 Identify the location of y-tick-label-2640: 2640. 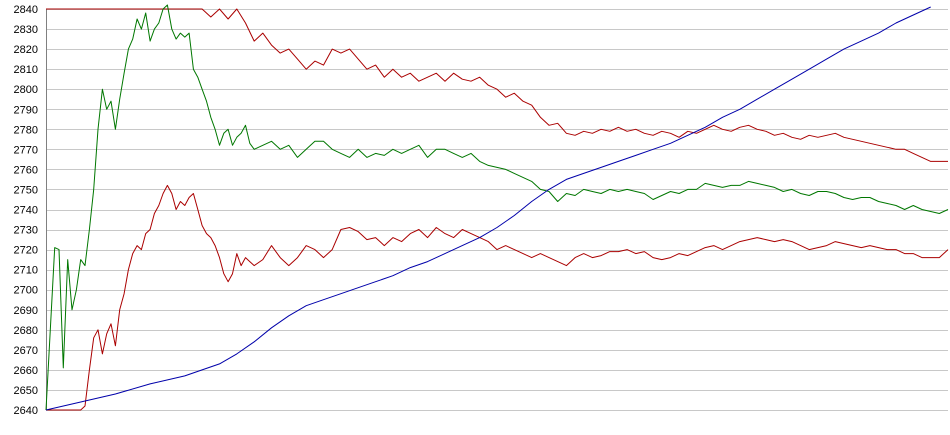
(26, 411).